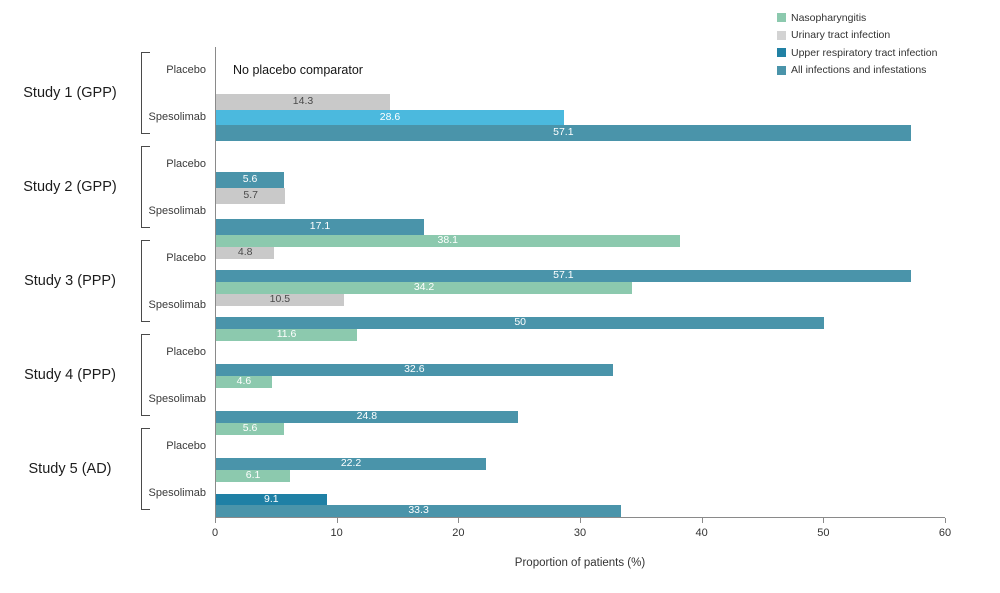 This screenshot has width=1000, height=593. What do you see at coordinates (945, 533) in the screenshot?
I see `x-tick-label-60: 60` at bounding box center [945, 533].